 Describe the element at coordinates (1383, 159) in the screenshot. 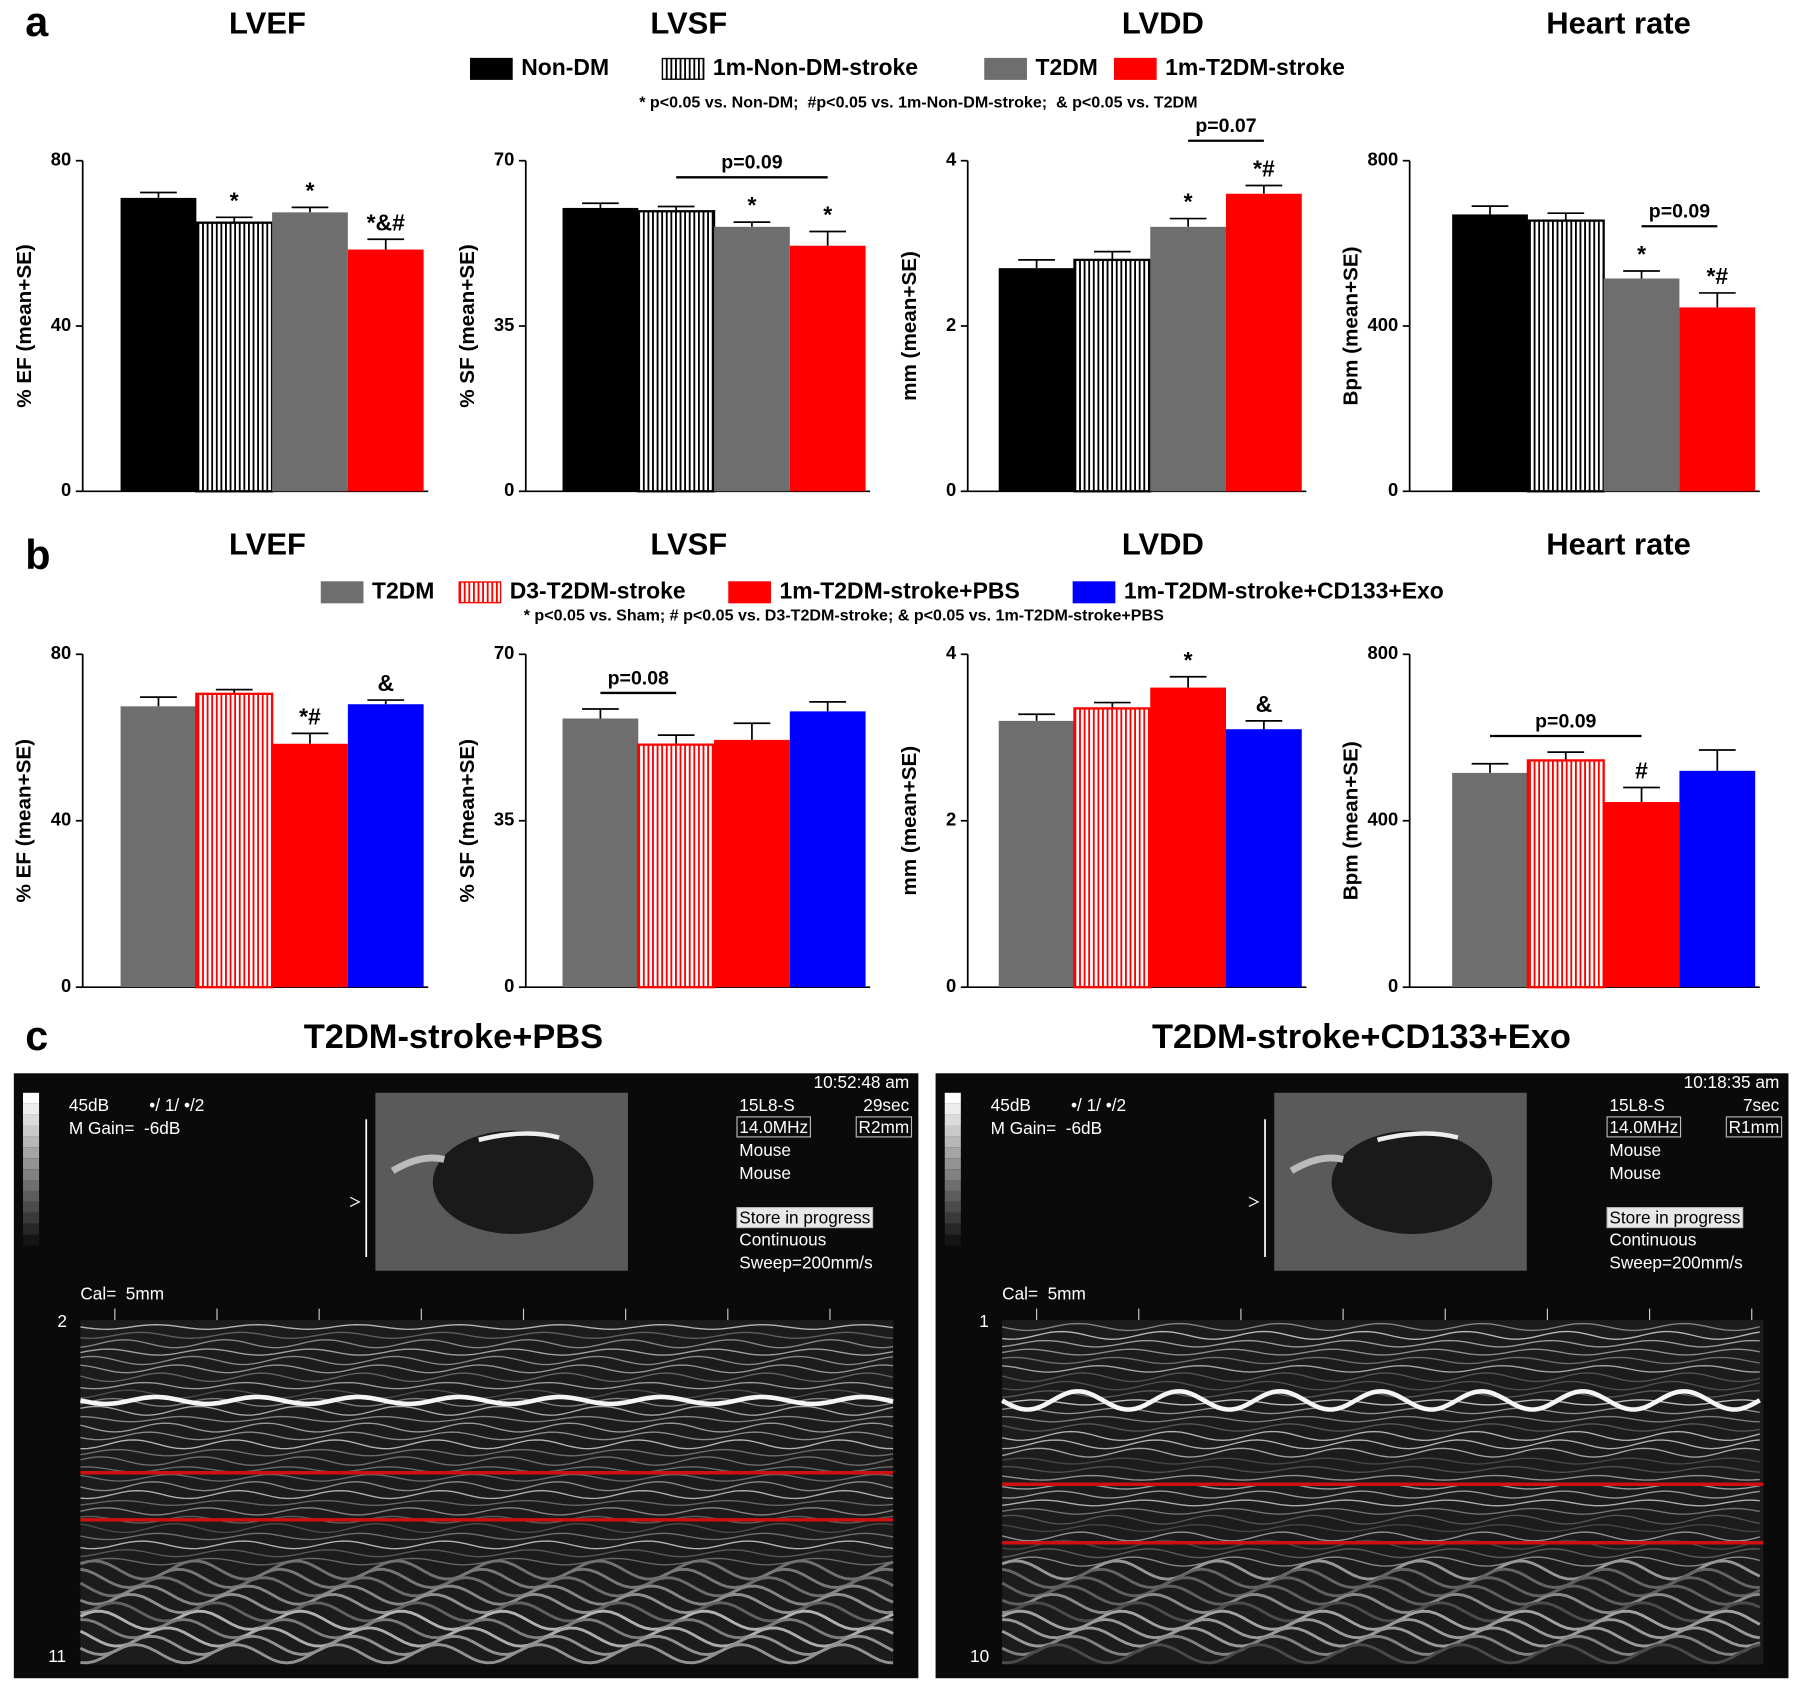

I see `y-tick-label: 800` at that location.